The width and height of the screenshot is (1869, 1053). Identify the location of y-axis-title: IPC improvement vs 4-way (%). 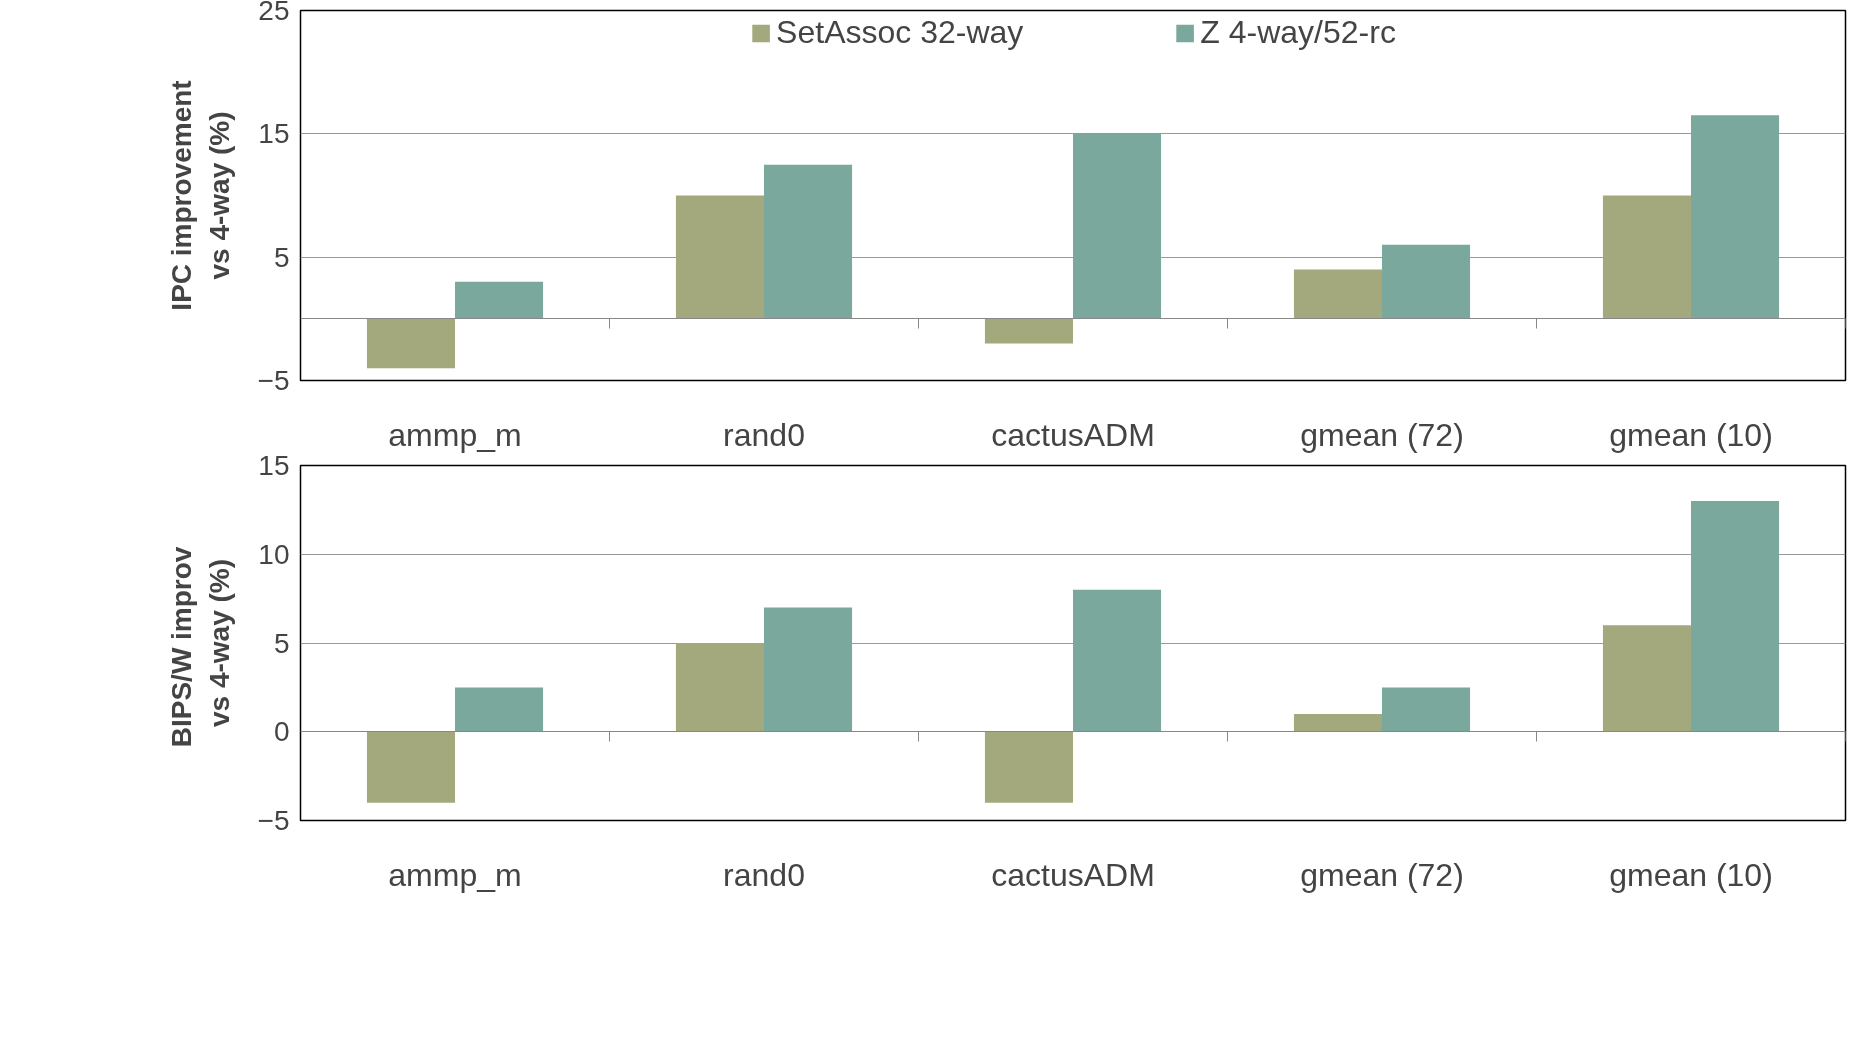
(200, 195).